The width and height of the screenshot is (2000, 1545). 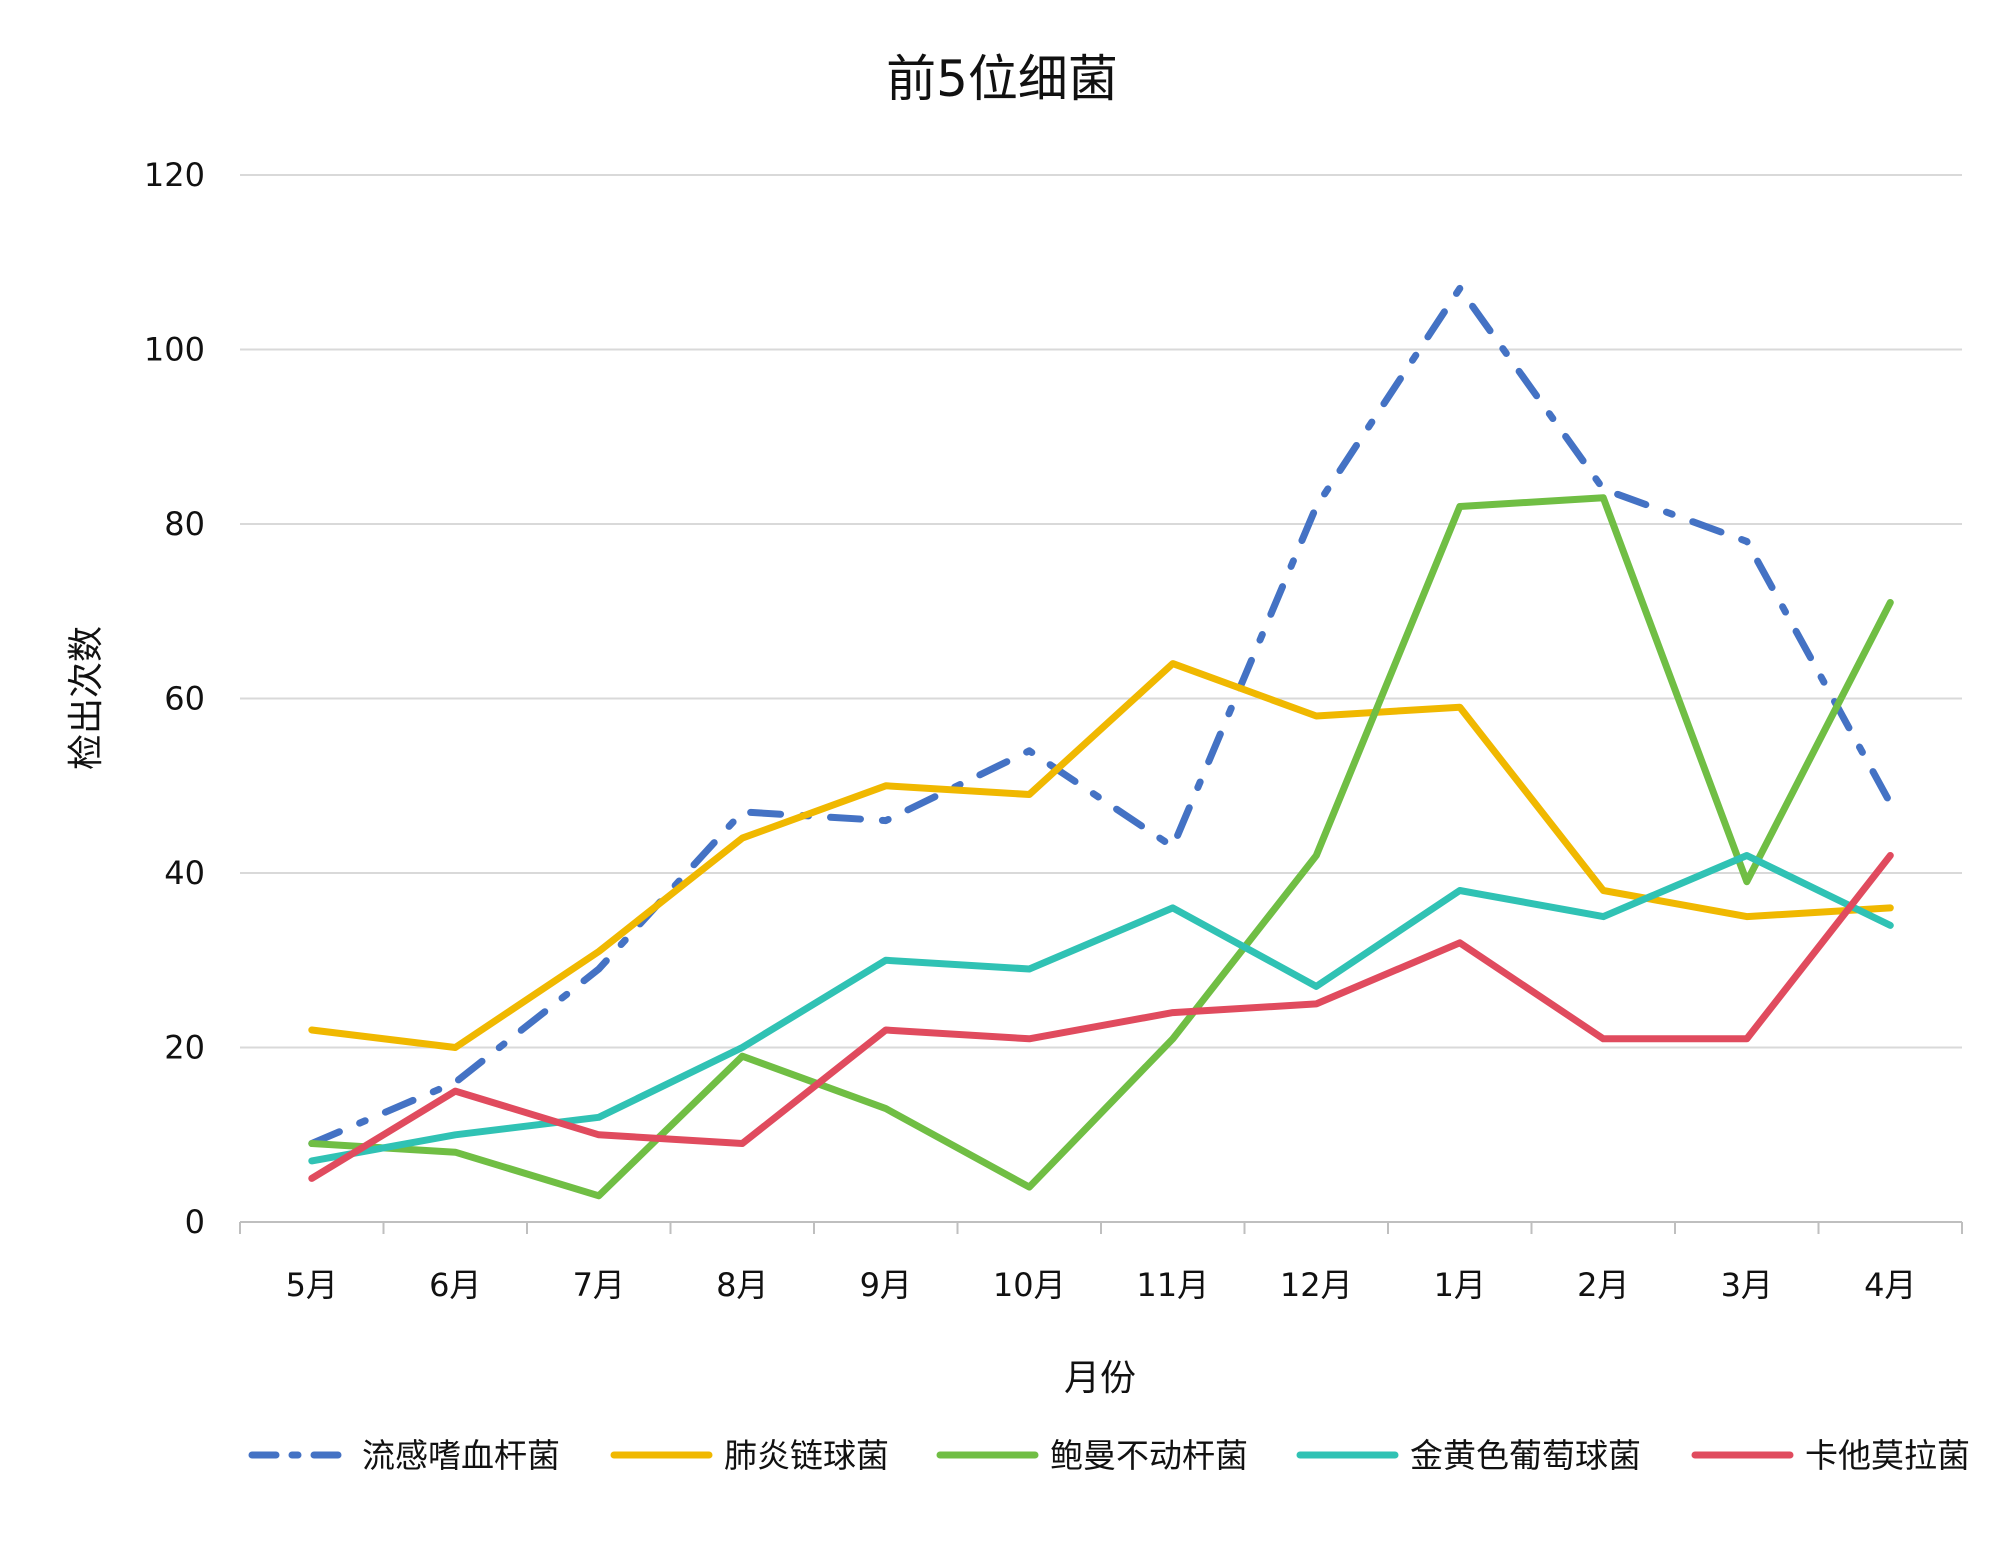 What do you see at coordinates (1172, 1285) in the screenshot?
I see `x-tick-label: 11月` at bounding box center [1172, 1285].